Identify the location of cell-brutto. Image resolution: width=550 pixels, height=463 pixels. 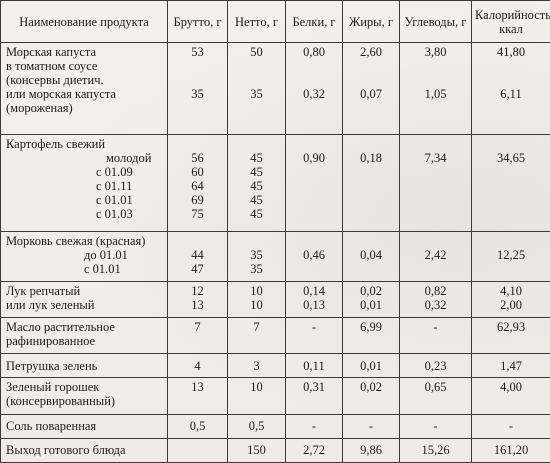
(197, 450).